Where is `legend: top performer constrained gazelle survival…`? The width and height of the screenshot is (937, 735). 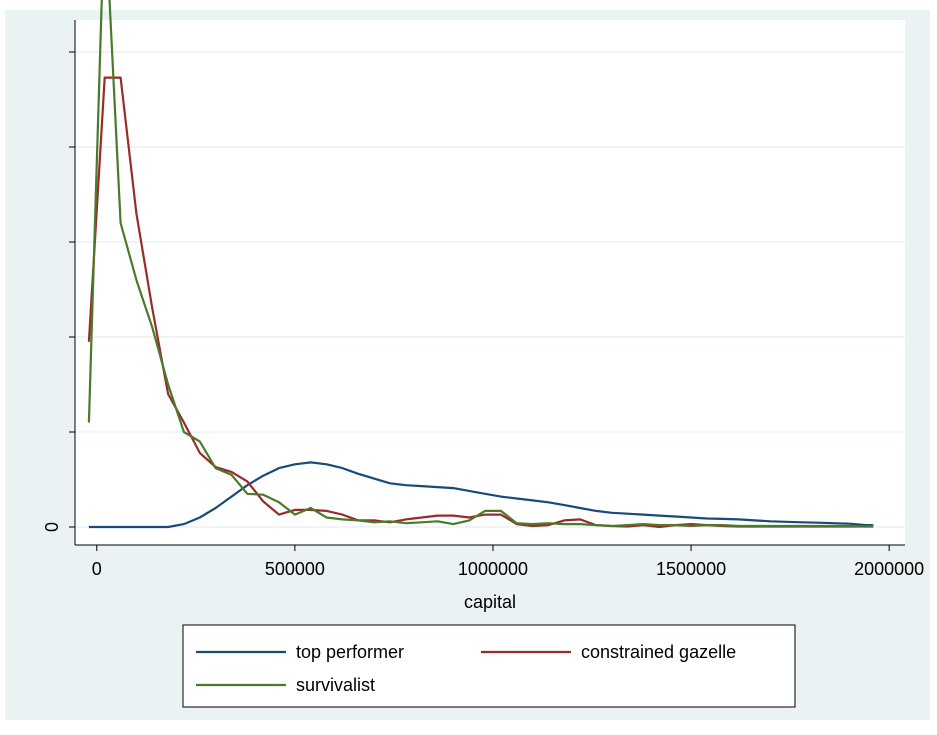 legend: top performer constrained gazelle survival… is located at coordinates (489, 666).